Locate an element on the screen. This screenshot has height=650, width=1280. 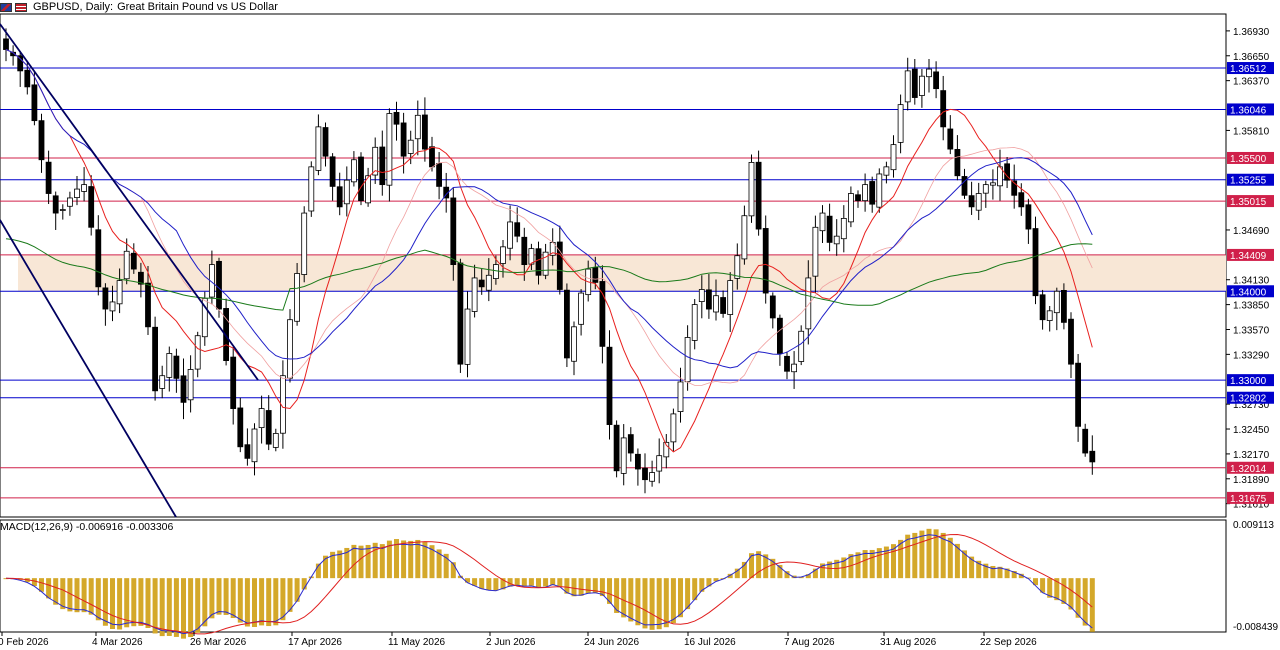
price-tick-label: 1.31890 is located at coordinates (1251, 480).